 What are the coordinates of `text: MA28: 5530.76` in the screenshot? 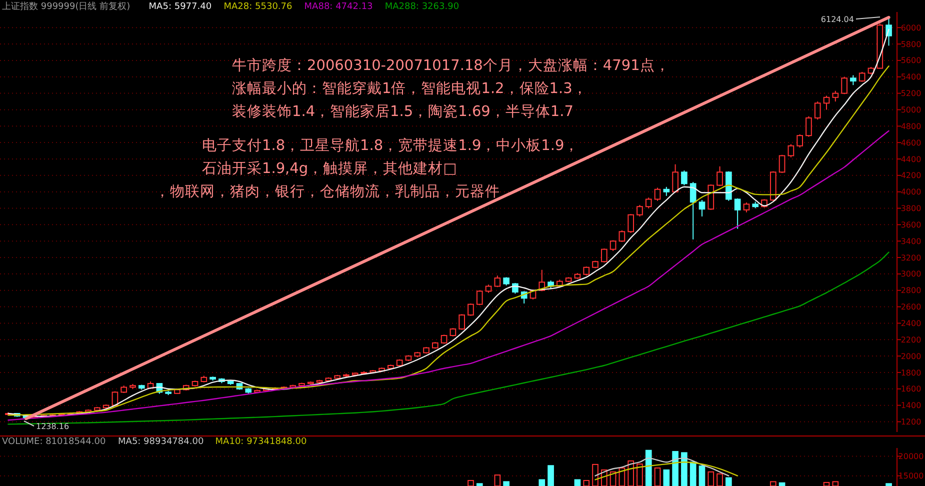 It's located at (258, 7).